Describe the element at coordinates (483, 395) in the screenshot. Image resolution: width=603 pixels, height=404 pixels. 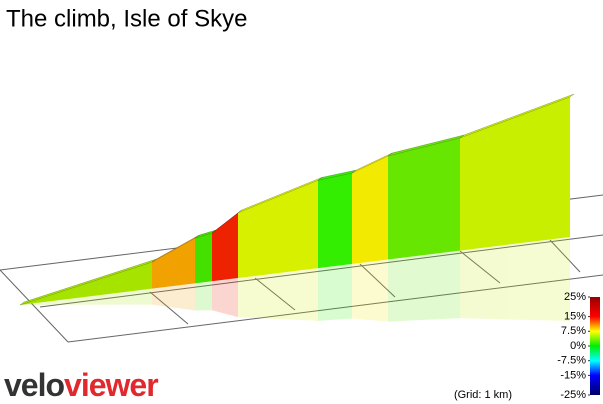
I see `grid-note: (Grid: 1 km)` at that location.